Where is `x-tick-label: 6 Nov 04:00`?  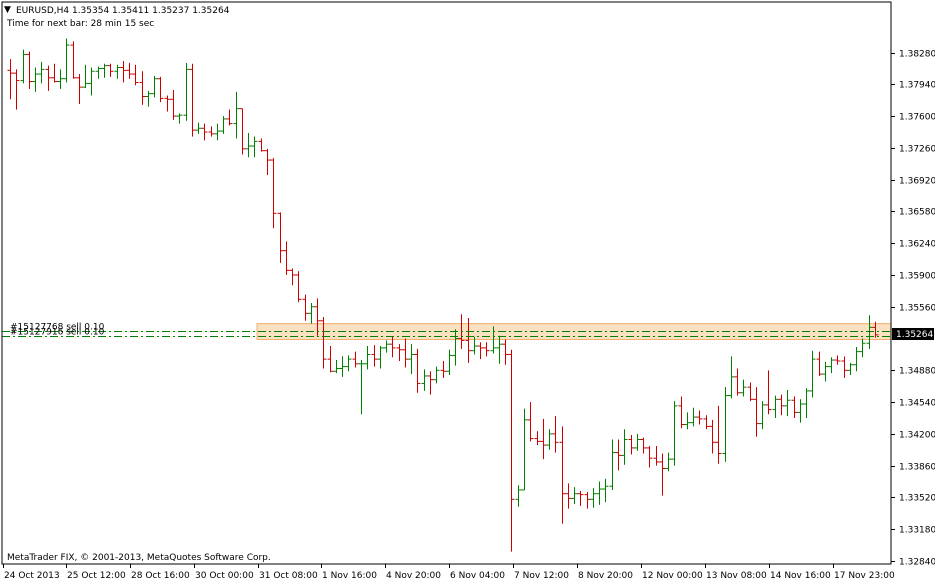 x-tick-label: 6 Nov 04:00 is located at coordinates (477, 576).